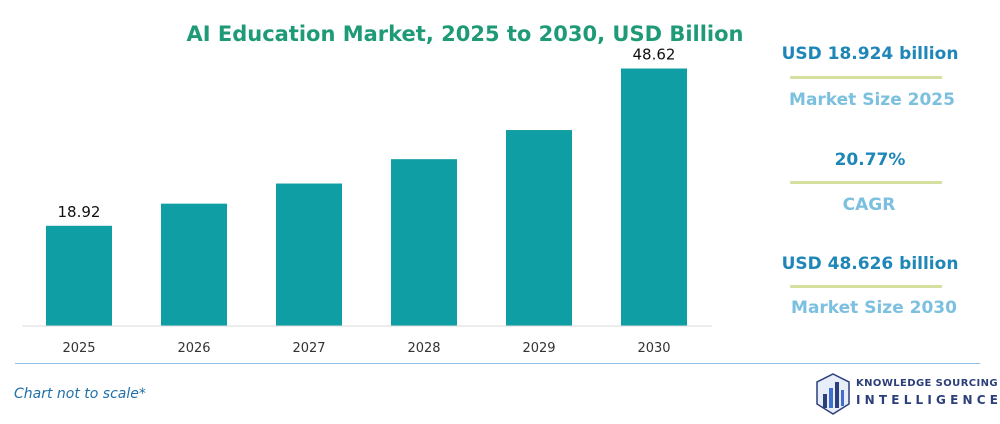 The height and width of the screenshot is (424, 1000). Describe the element at coordinates (80, 394) in the screenshot. I see `footnote: Chart not to scale*` at that location.